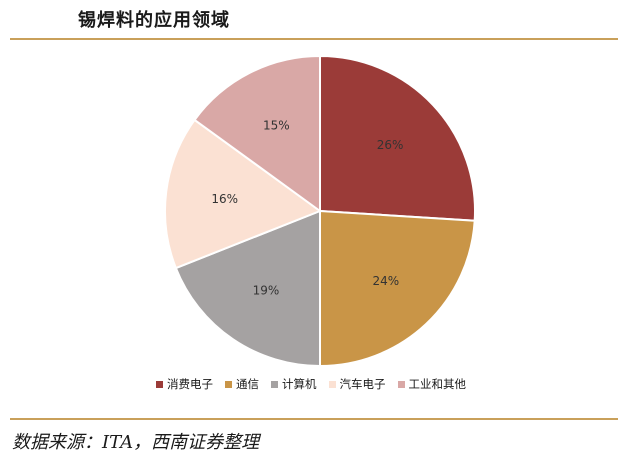 The image size is (628, 459). I want to click on legend-label: 消费电子, so click(190, 384).